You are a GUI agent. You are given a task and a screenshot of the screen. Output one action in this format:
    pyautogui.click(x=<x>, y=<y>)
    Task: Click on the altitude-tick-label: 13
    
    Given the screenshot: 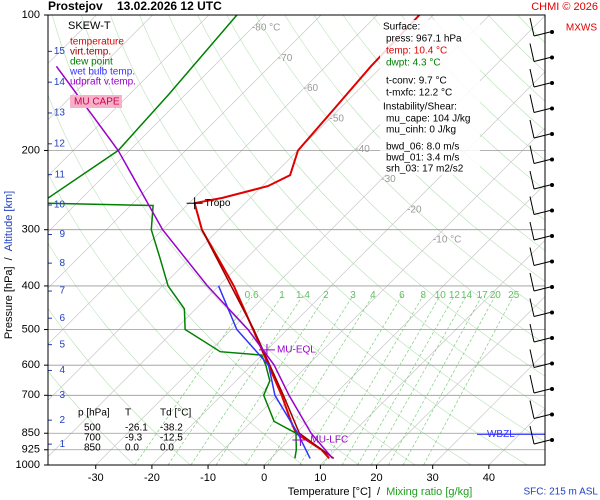 What is the action you would take?
    pyautogui.click(x=60, y=113)
    